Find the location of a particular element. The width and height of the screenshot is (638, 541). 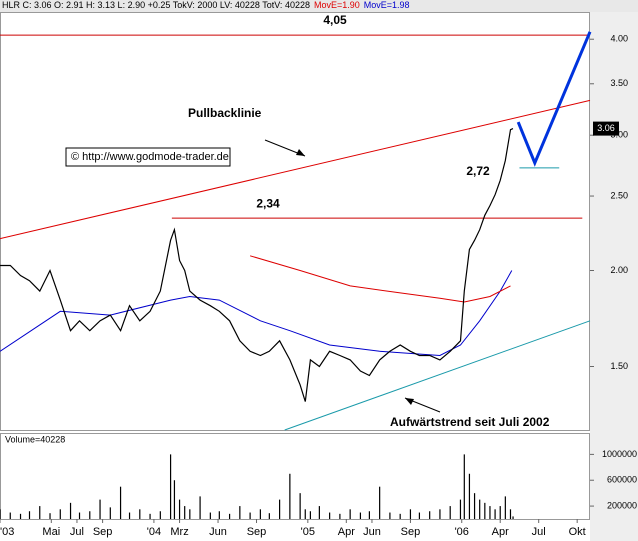

volume-title: Volume=40228 is located at coordinates (35, 439).